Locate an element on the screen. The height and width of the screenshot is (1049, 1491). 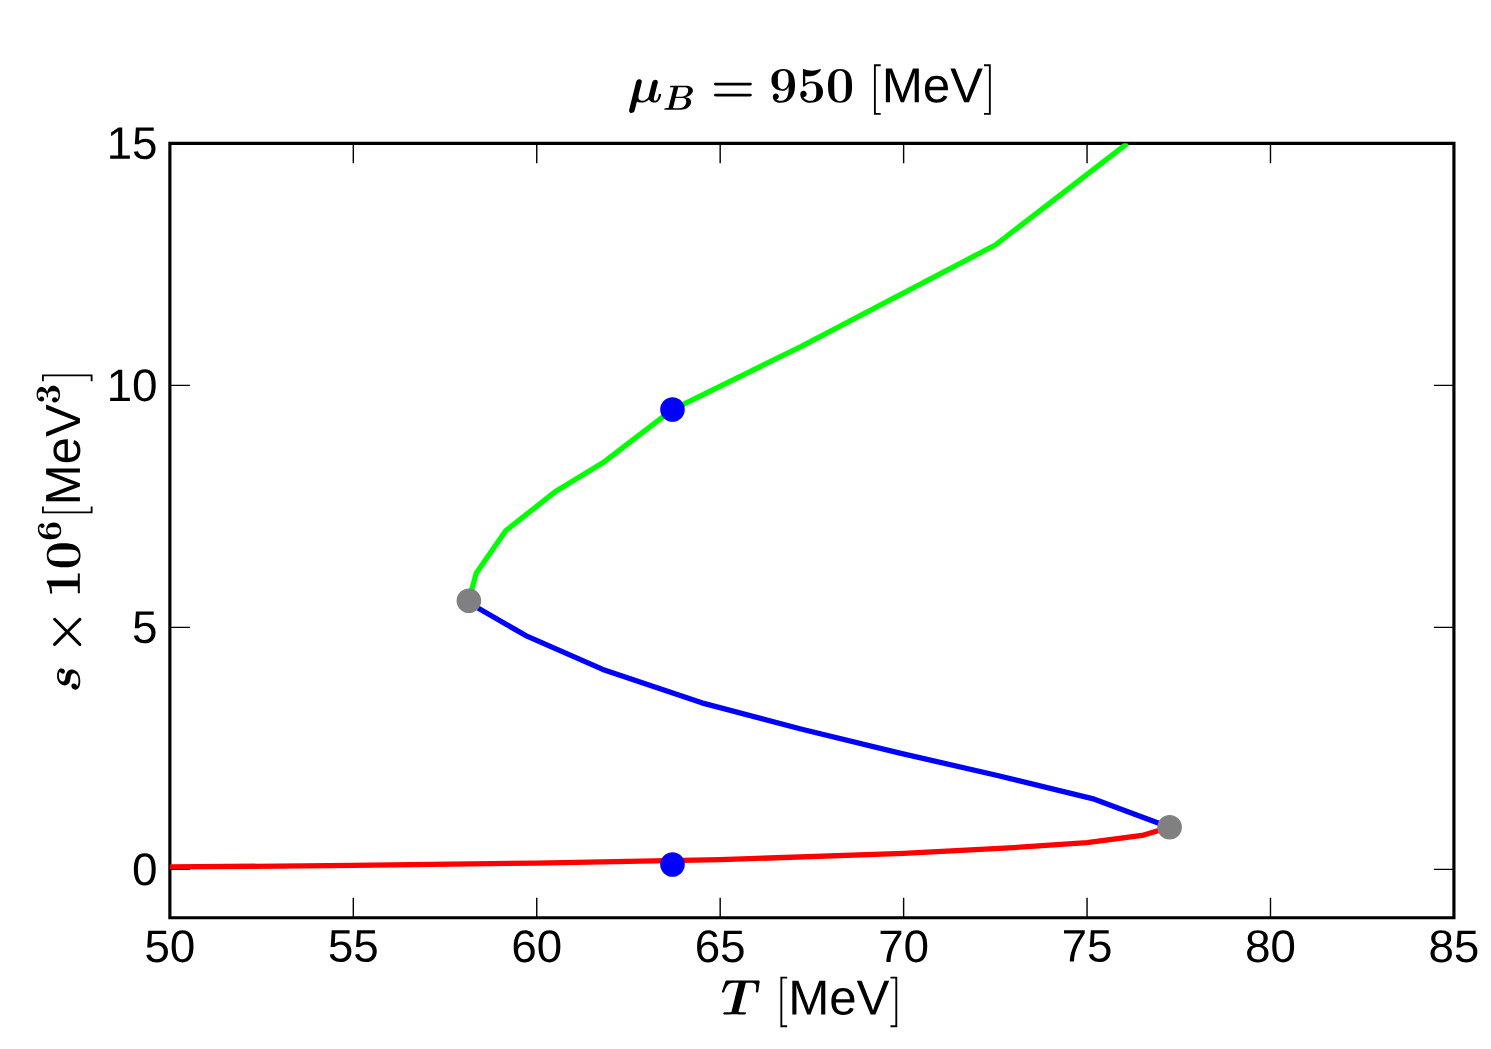
y-tick-label: 0 is located at coordinates (144, 869).